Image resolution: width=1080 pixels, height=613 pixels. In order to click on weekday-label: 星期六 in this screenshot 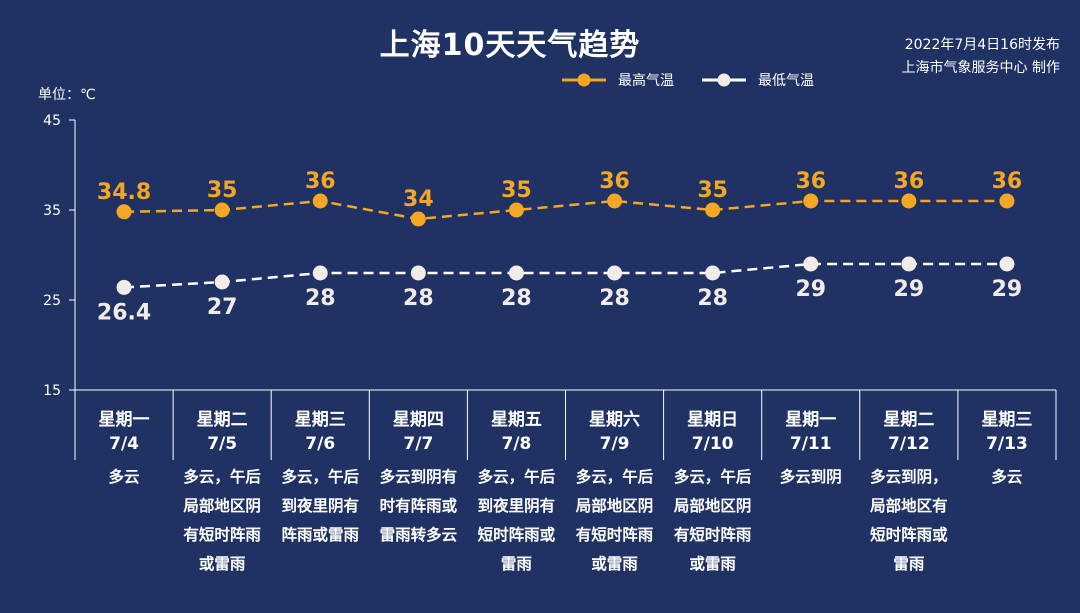, I will do `click(615, 420)`.